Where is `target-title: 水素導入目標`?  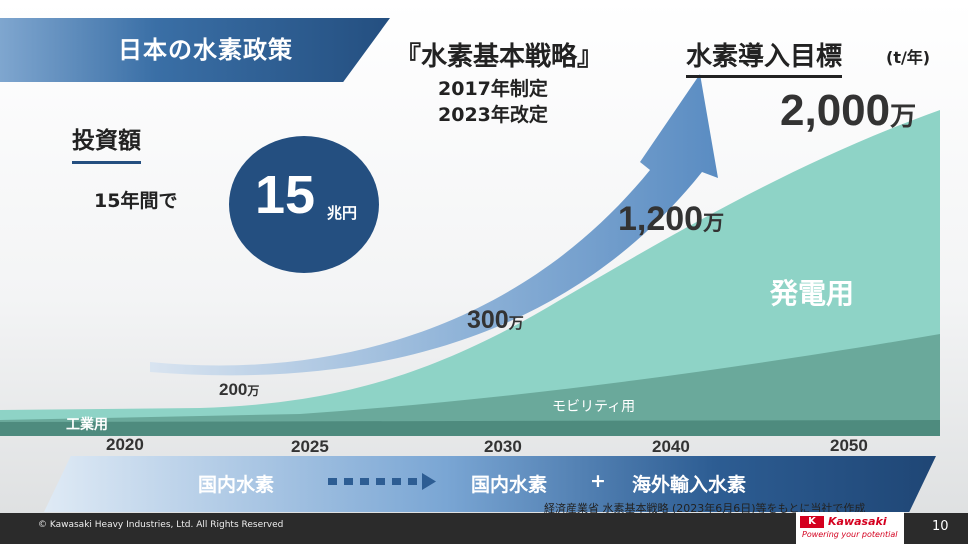 target-title: 水素導入目標 is located at coordinates (764, 57).